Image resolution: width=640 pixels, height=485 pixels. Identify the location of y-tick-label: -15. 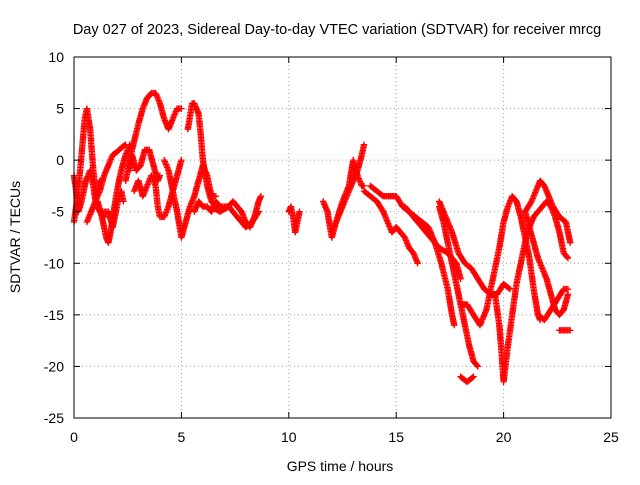
(54, 315).